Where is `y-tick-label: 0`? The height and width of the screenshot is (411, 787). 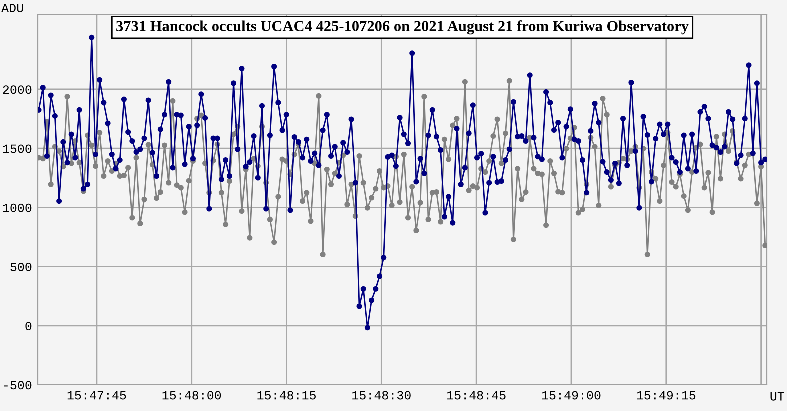 y-tick-label: 0 is located at coordinates (29, 326).